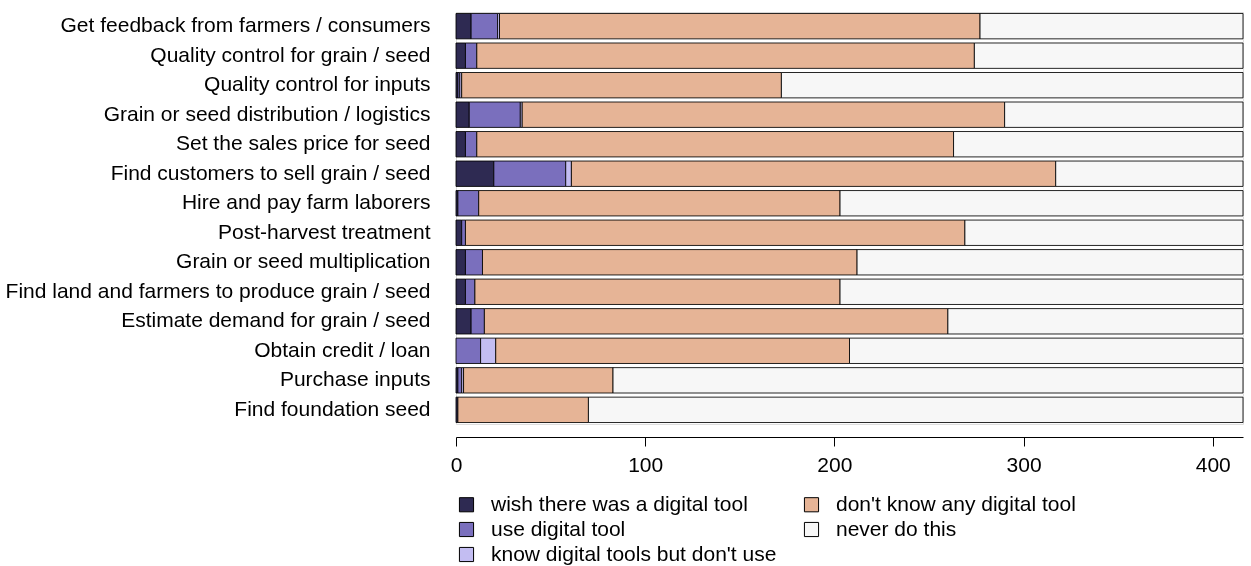 This screenshot has height=566, width=1251. I want to click on x-tick-label: 100, so click(646, 464).